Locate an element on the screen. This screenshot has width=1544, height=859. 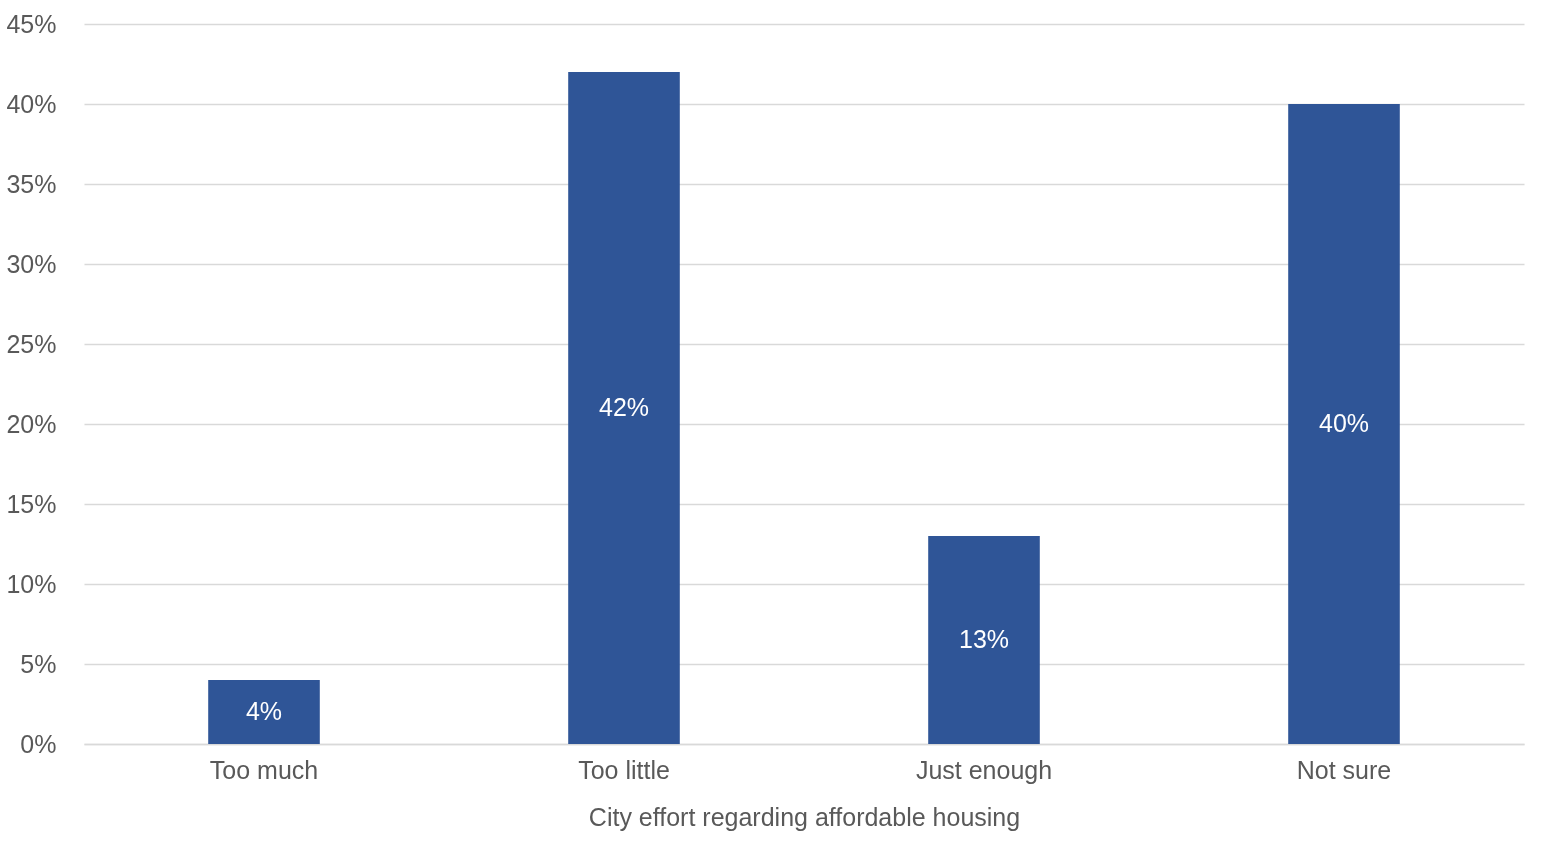
x-tick-label: Not sure is located at coordinates (1344, 769).